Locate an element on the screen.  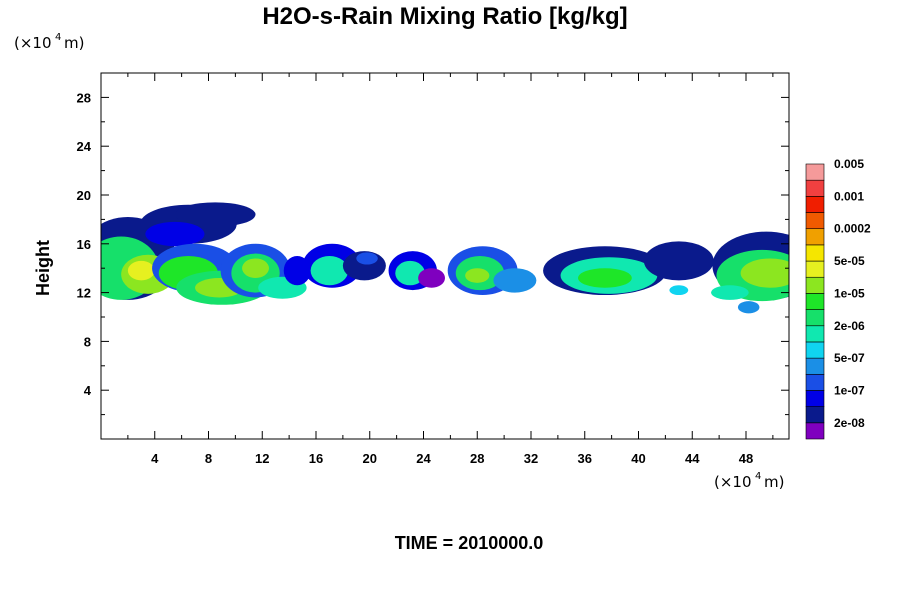
y-unit-label: (×10 4 m) is located at coordinates (49, 42).